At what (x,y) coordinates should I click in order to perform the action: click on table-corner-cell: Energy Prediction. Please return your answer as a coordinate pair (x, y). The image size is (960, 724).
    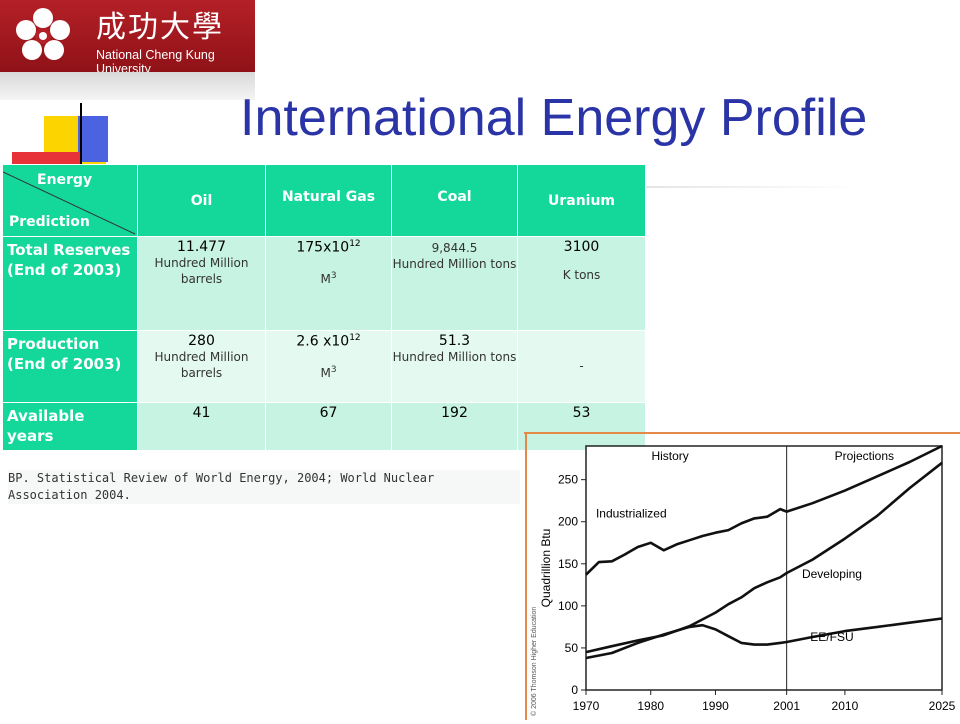
    Looking at the image, I should click on (70, 200).